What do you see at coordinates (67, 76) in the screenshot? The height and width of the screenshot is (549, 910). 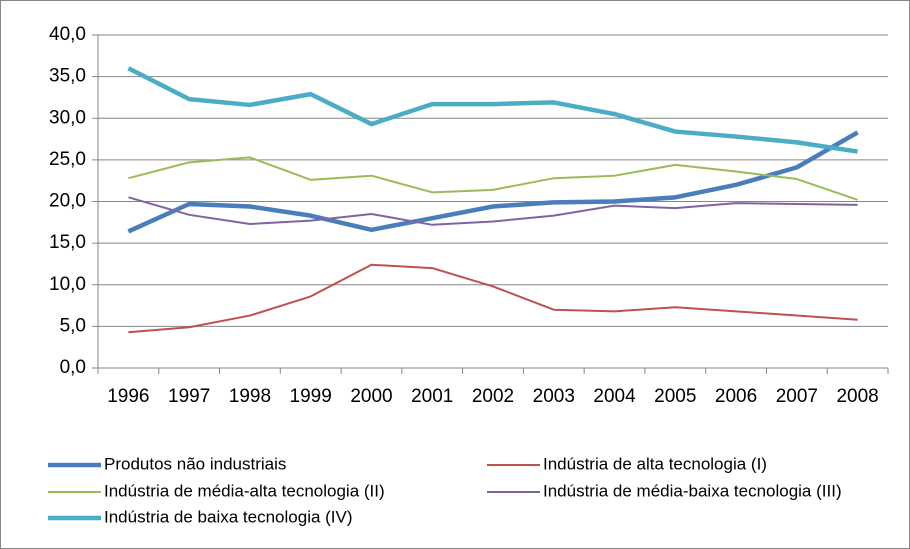 I see `y-tick-label: 35,0` at bounding box center [67, 76].